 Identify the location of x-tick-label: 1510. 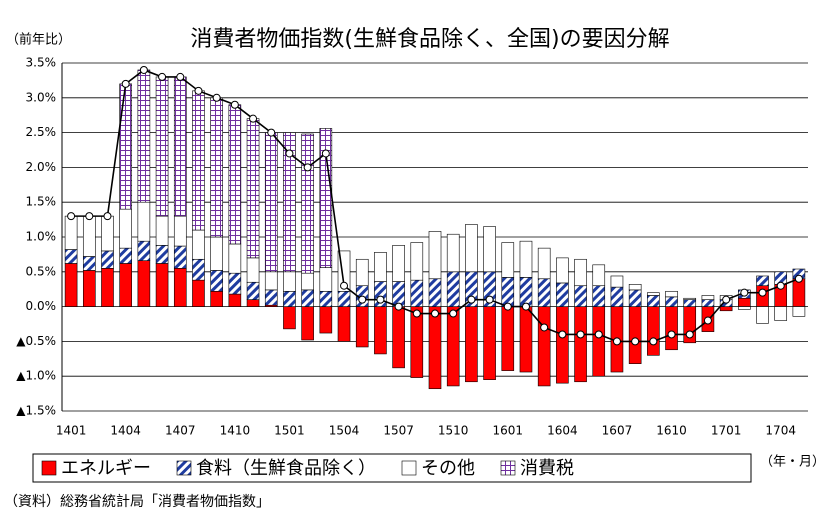
(453, 431).